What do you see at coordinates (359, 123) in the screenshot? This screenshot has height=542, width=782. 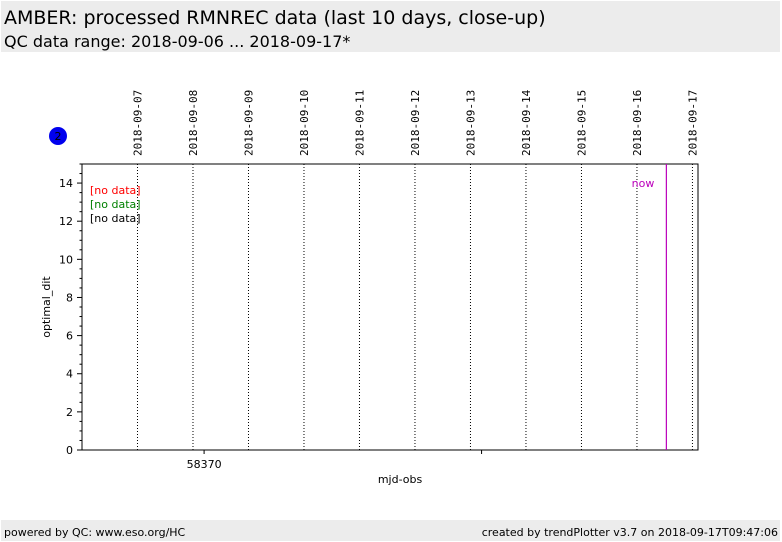 I see `date-label: 2018-09-11` at bounding box center [359, 123].